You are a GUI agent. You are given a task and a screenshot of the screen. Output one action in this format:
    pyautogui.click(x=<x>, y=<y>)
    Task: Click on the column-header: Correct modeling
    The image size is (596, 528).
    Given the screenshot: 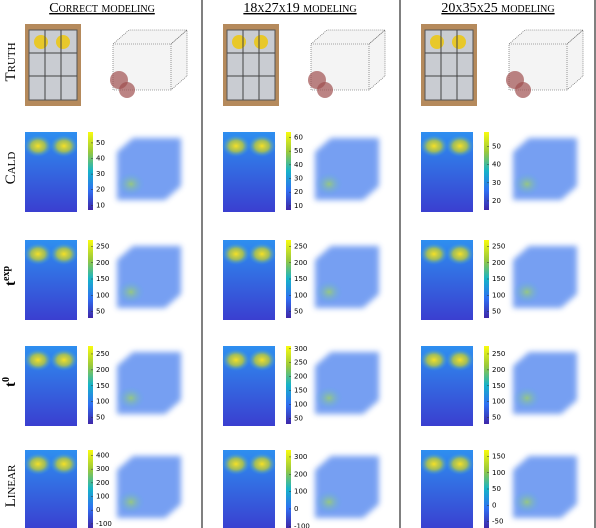 What is the action you would take?
    pyautogui.click(x=102, y=8)
    